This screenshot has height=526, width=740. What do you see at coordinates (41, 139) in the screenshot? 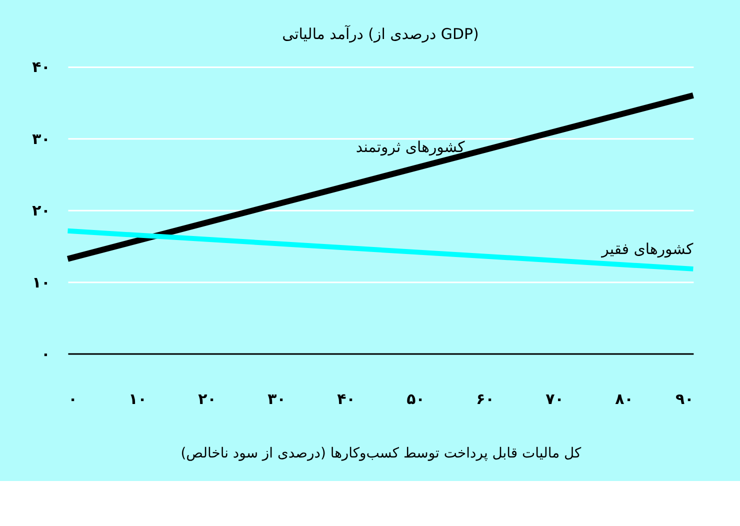
I see `y-tick-label: ۳۰` at bounding box center [41, 139].